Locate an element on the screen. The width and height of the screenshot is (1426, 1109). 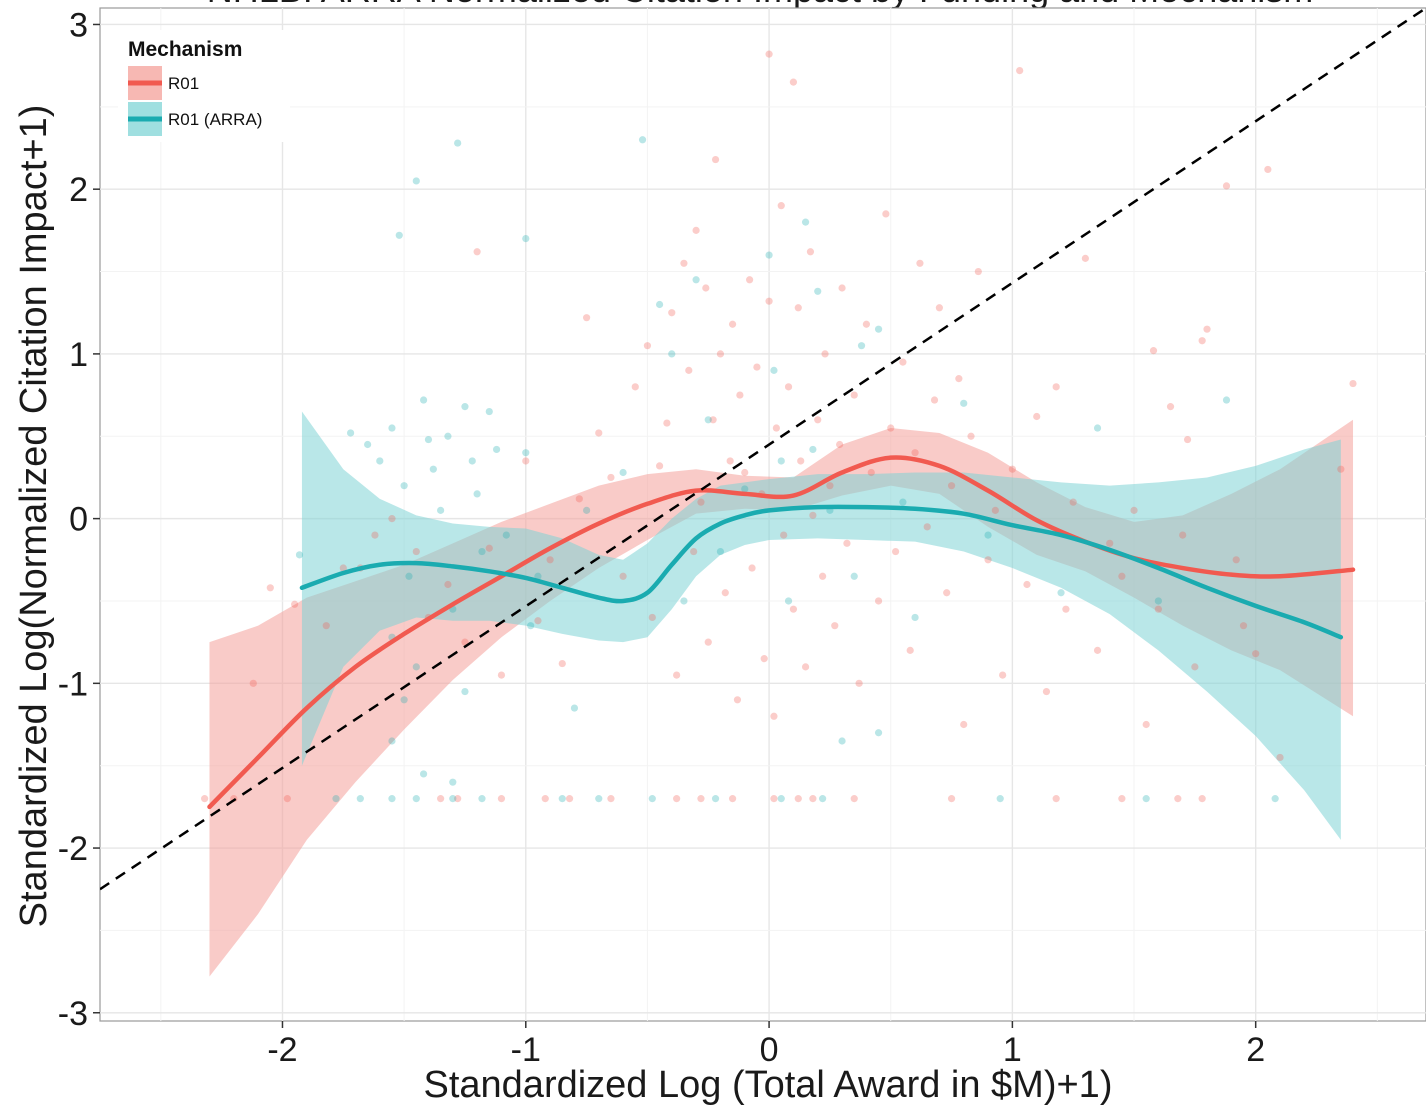
legend-entry-r01: R01 is located at coordinates (163, 83).